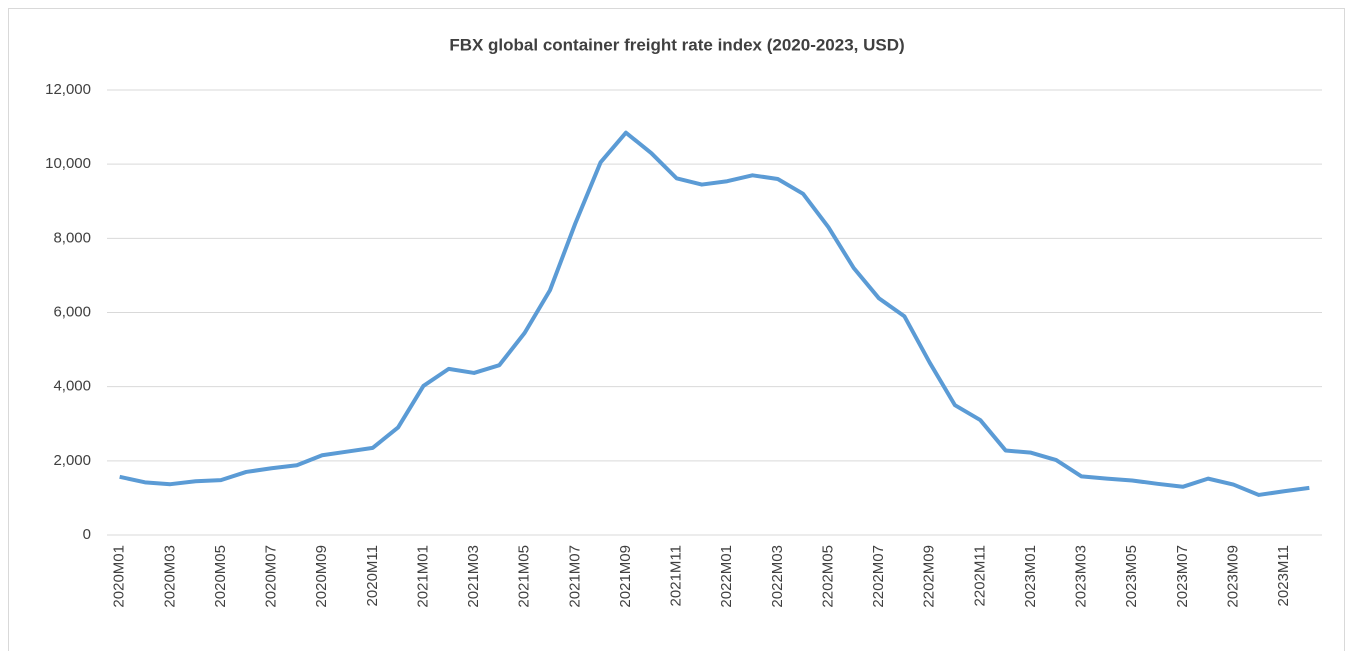 This screenshot has width=1354, height=651. What do you see at coordinates (72, 237) in the screenshot?
I see `y-tick-label: 8,000` at bounding box center [72, 237].